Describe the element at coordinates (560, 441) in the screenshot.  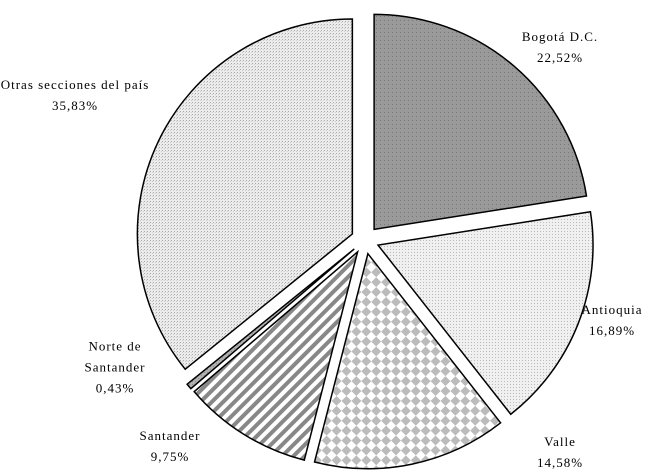
I see `category-label: Valle` at that location.